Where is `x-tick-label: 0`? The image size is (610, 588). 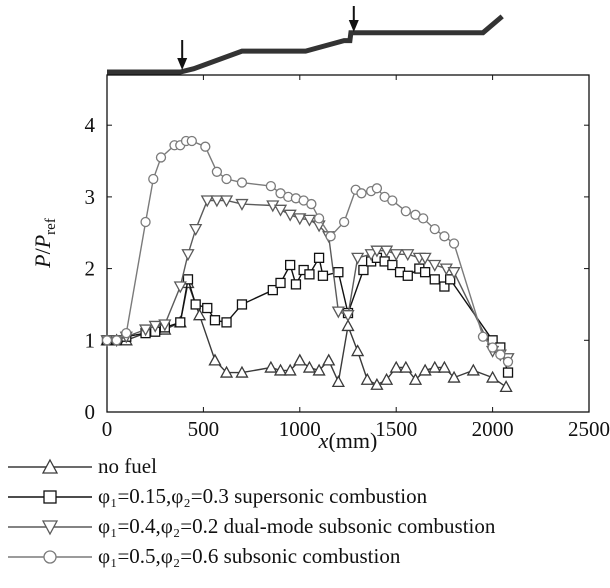
x-tick-label: 0 is located at coordinates (107, 429).